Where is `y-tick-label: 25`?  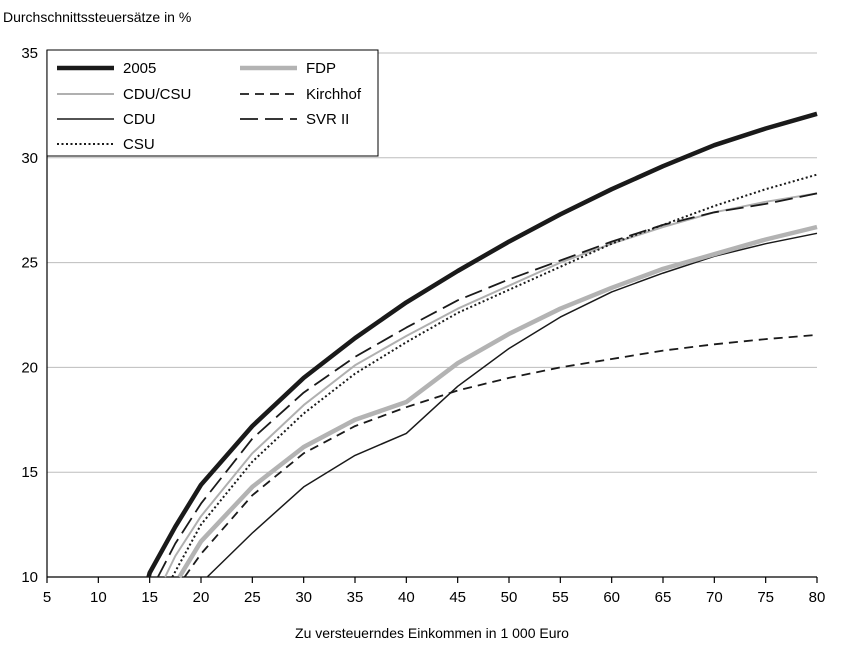
y-tick-label: 25 is located at coordinates (29, 263).